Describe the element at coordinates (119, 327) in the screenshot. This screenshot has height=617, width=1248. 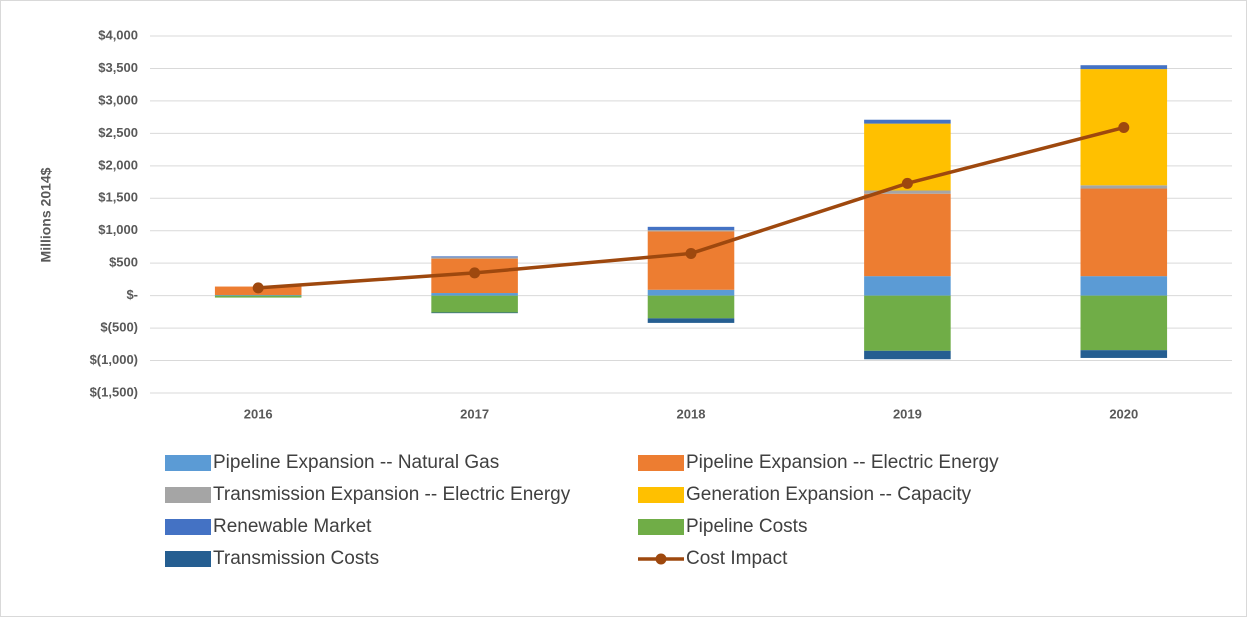
I see `y-tick-label: $(500)` at that location.